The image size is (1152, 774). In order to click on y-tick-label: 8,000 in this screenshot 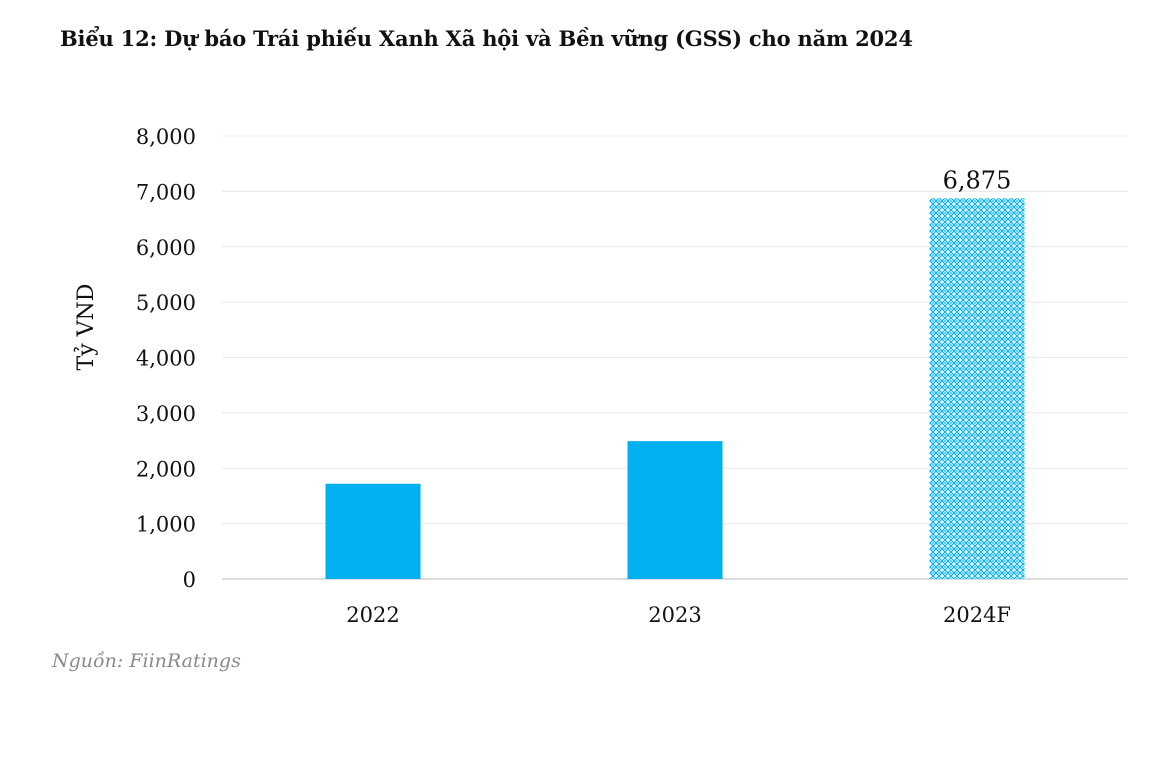, I will do `click(166, 137)`.